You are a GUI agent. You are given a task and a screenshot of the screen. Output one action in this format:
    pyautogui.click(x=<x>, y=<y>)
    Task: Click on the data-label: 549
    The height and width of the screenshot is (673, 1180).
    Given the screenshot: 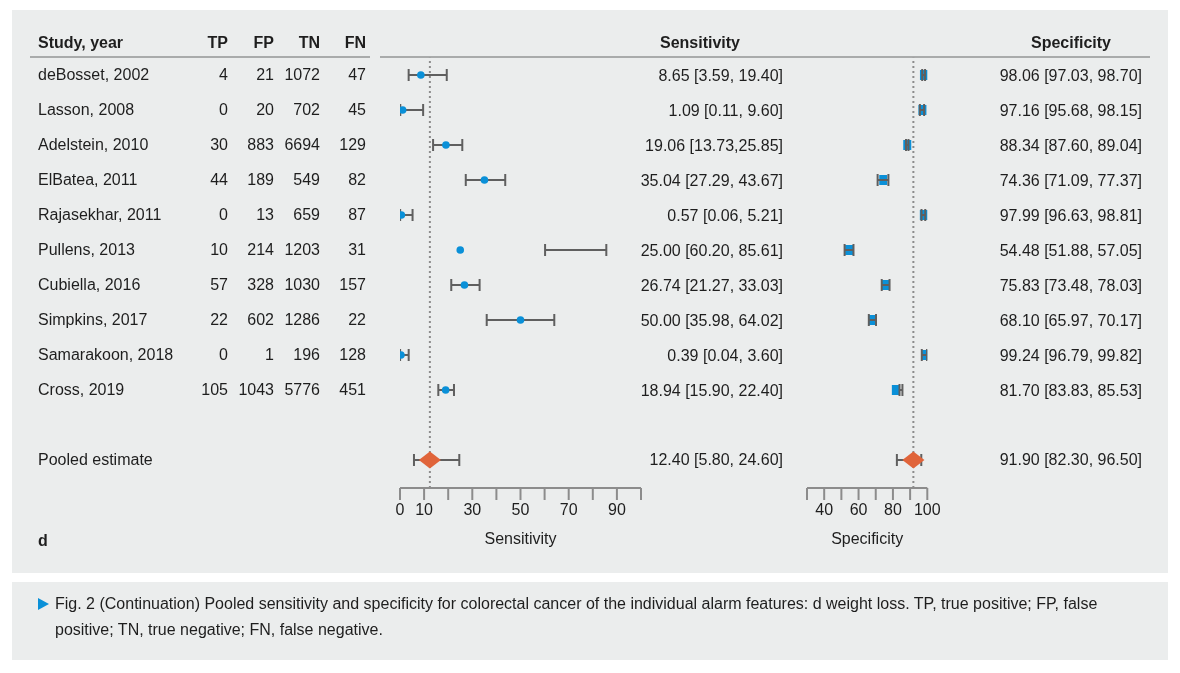 What is the action you would take?
    pyautogui.click(x=306, y=180)
    